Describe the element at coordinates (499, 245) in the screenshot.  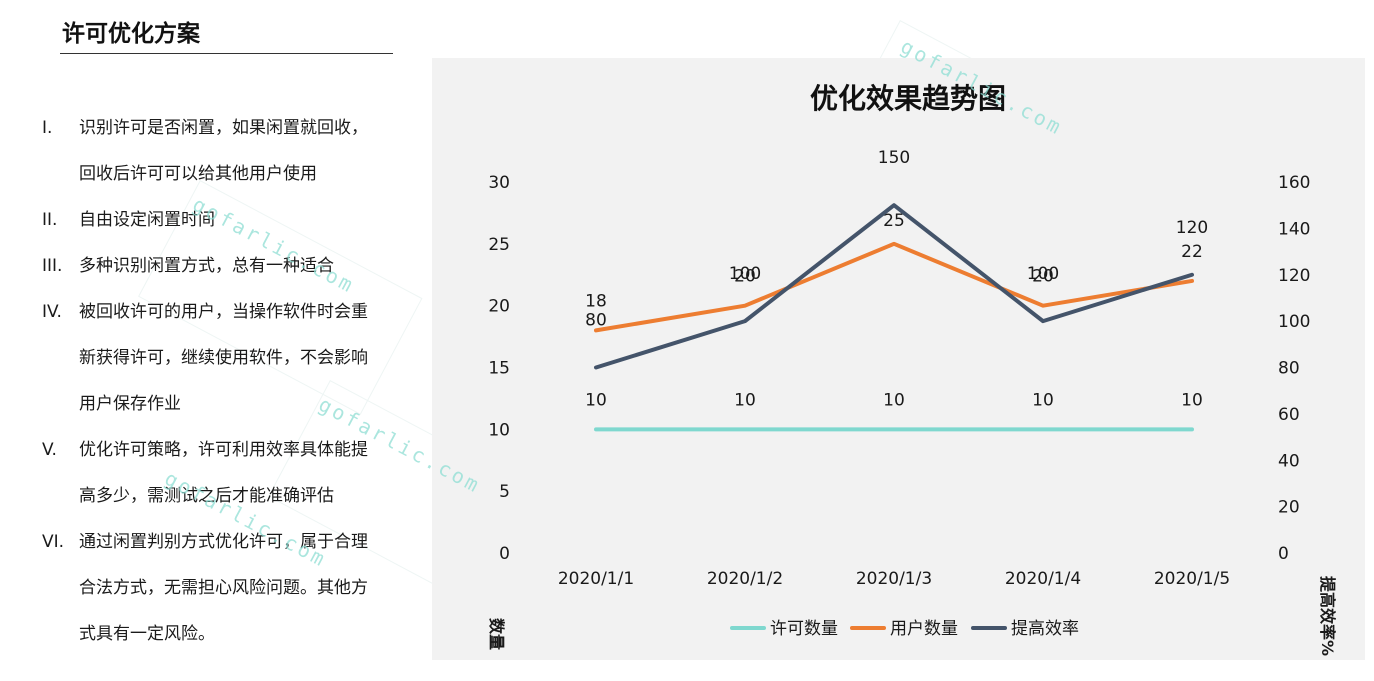
I see `y-axis-tick-label: 25` at that location.